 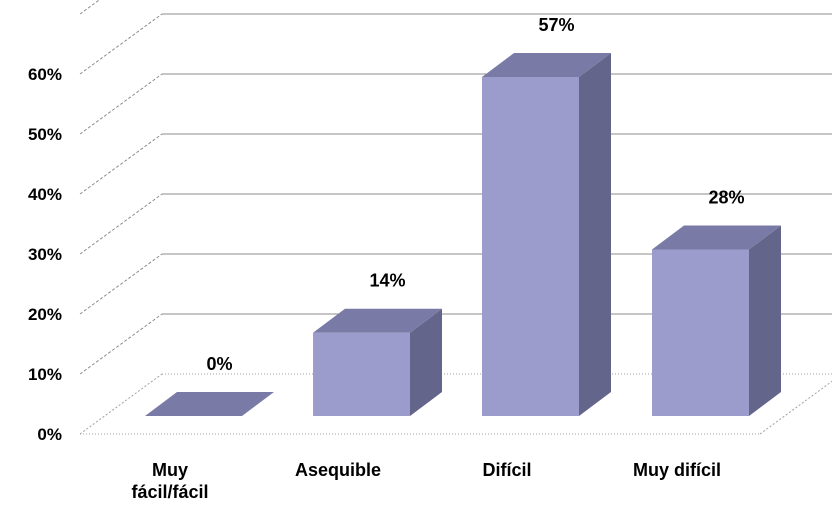 I want to click on y-tick-label: 0%, so click(x=49, y=434).